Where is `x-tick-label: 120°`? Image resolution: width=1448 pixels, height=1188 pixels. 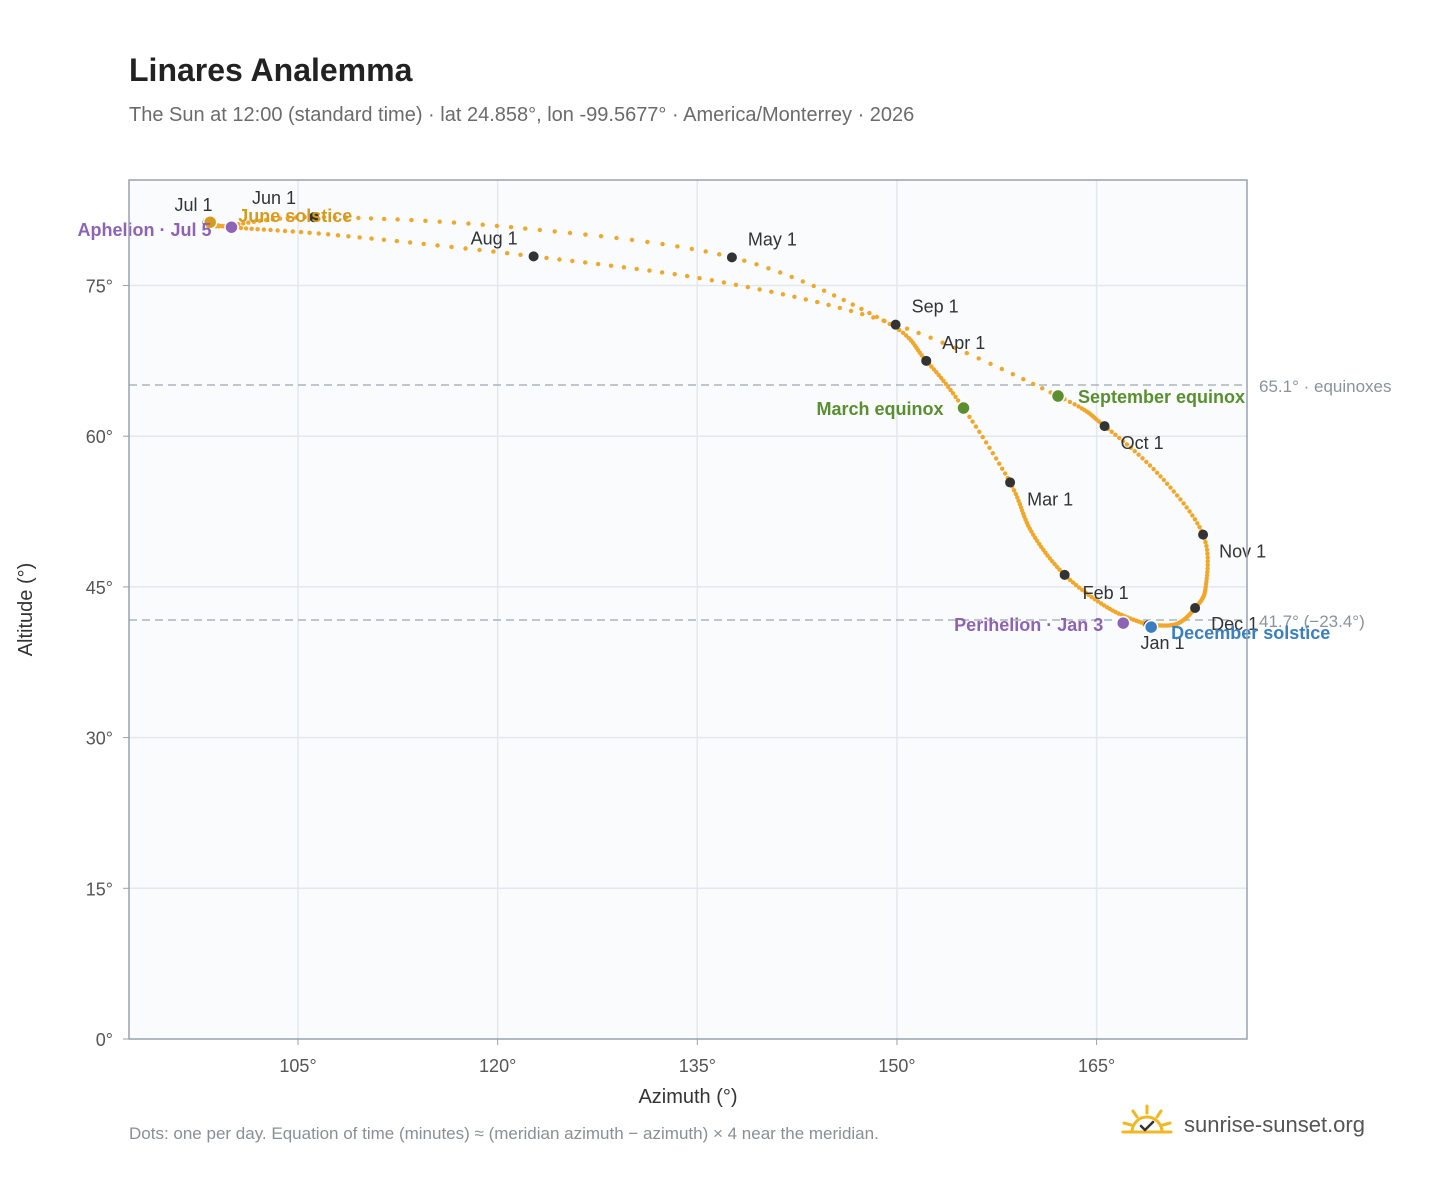
x-tick-label: 120° is located at coordinates (497, 1066).